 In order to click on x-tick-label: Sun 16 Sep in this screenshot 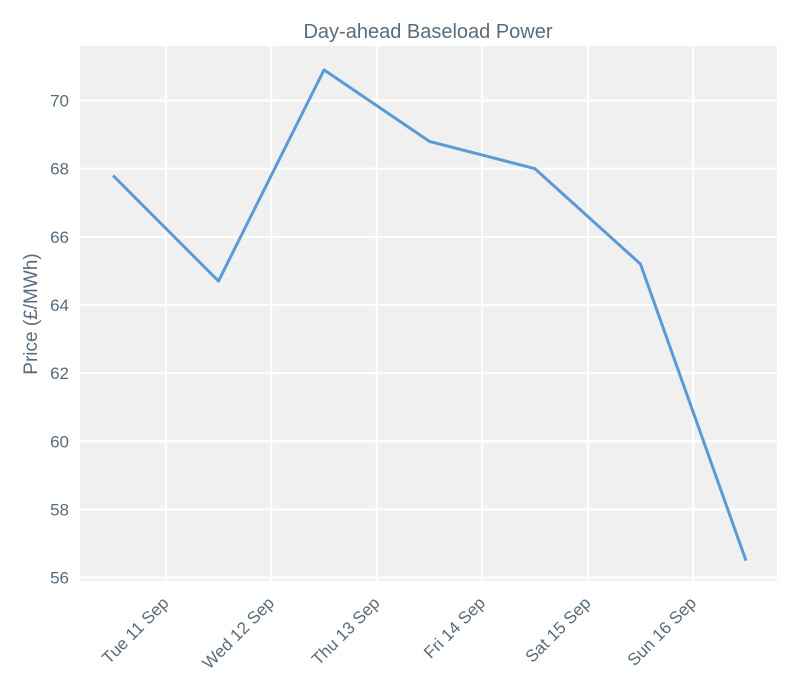, I will do `click(662, 631)`.